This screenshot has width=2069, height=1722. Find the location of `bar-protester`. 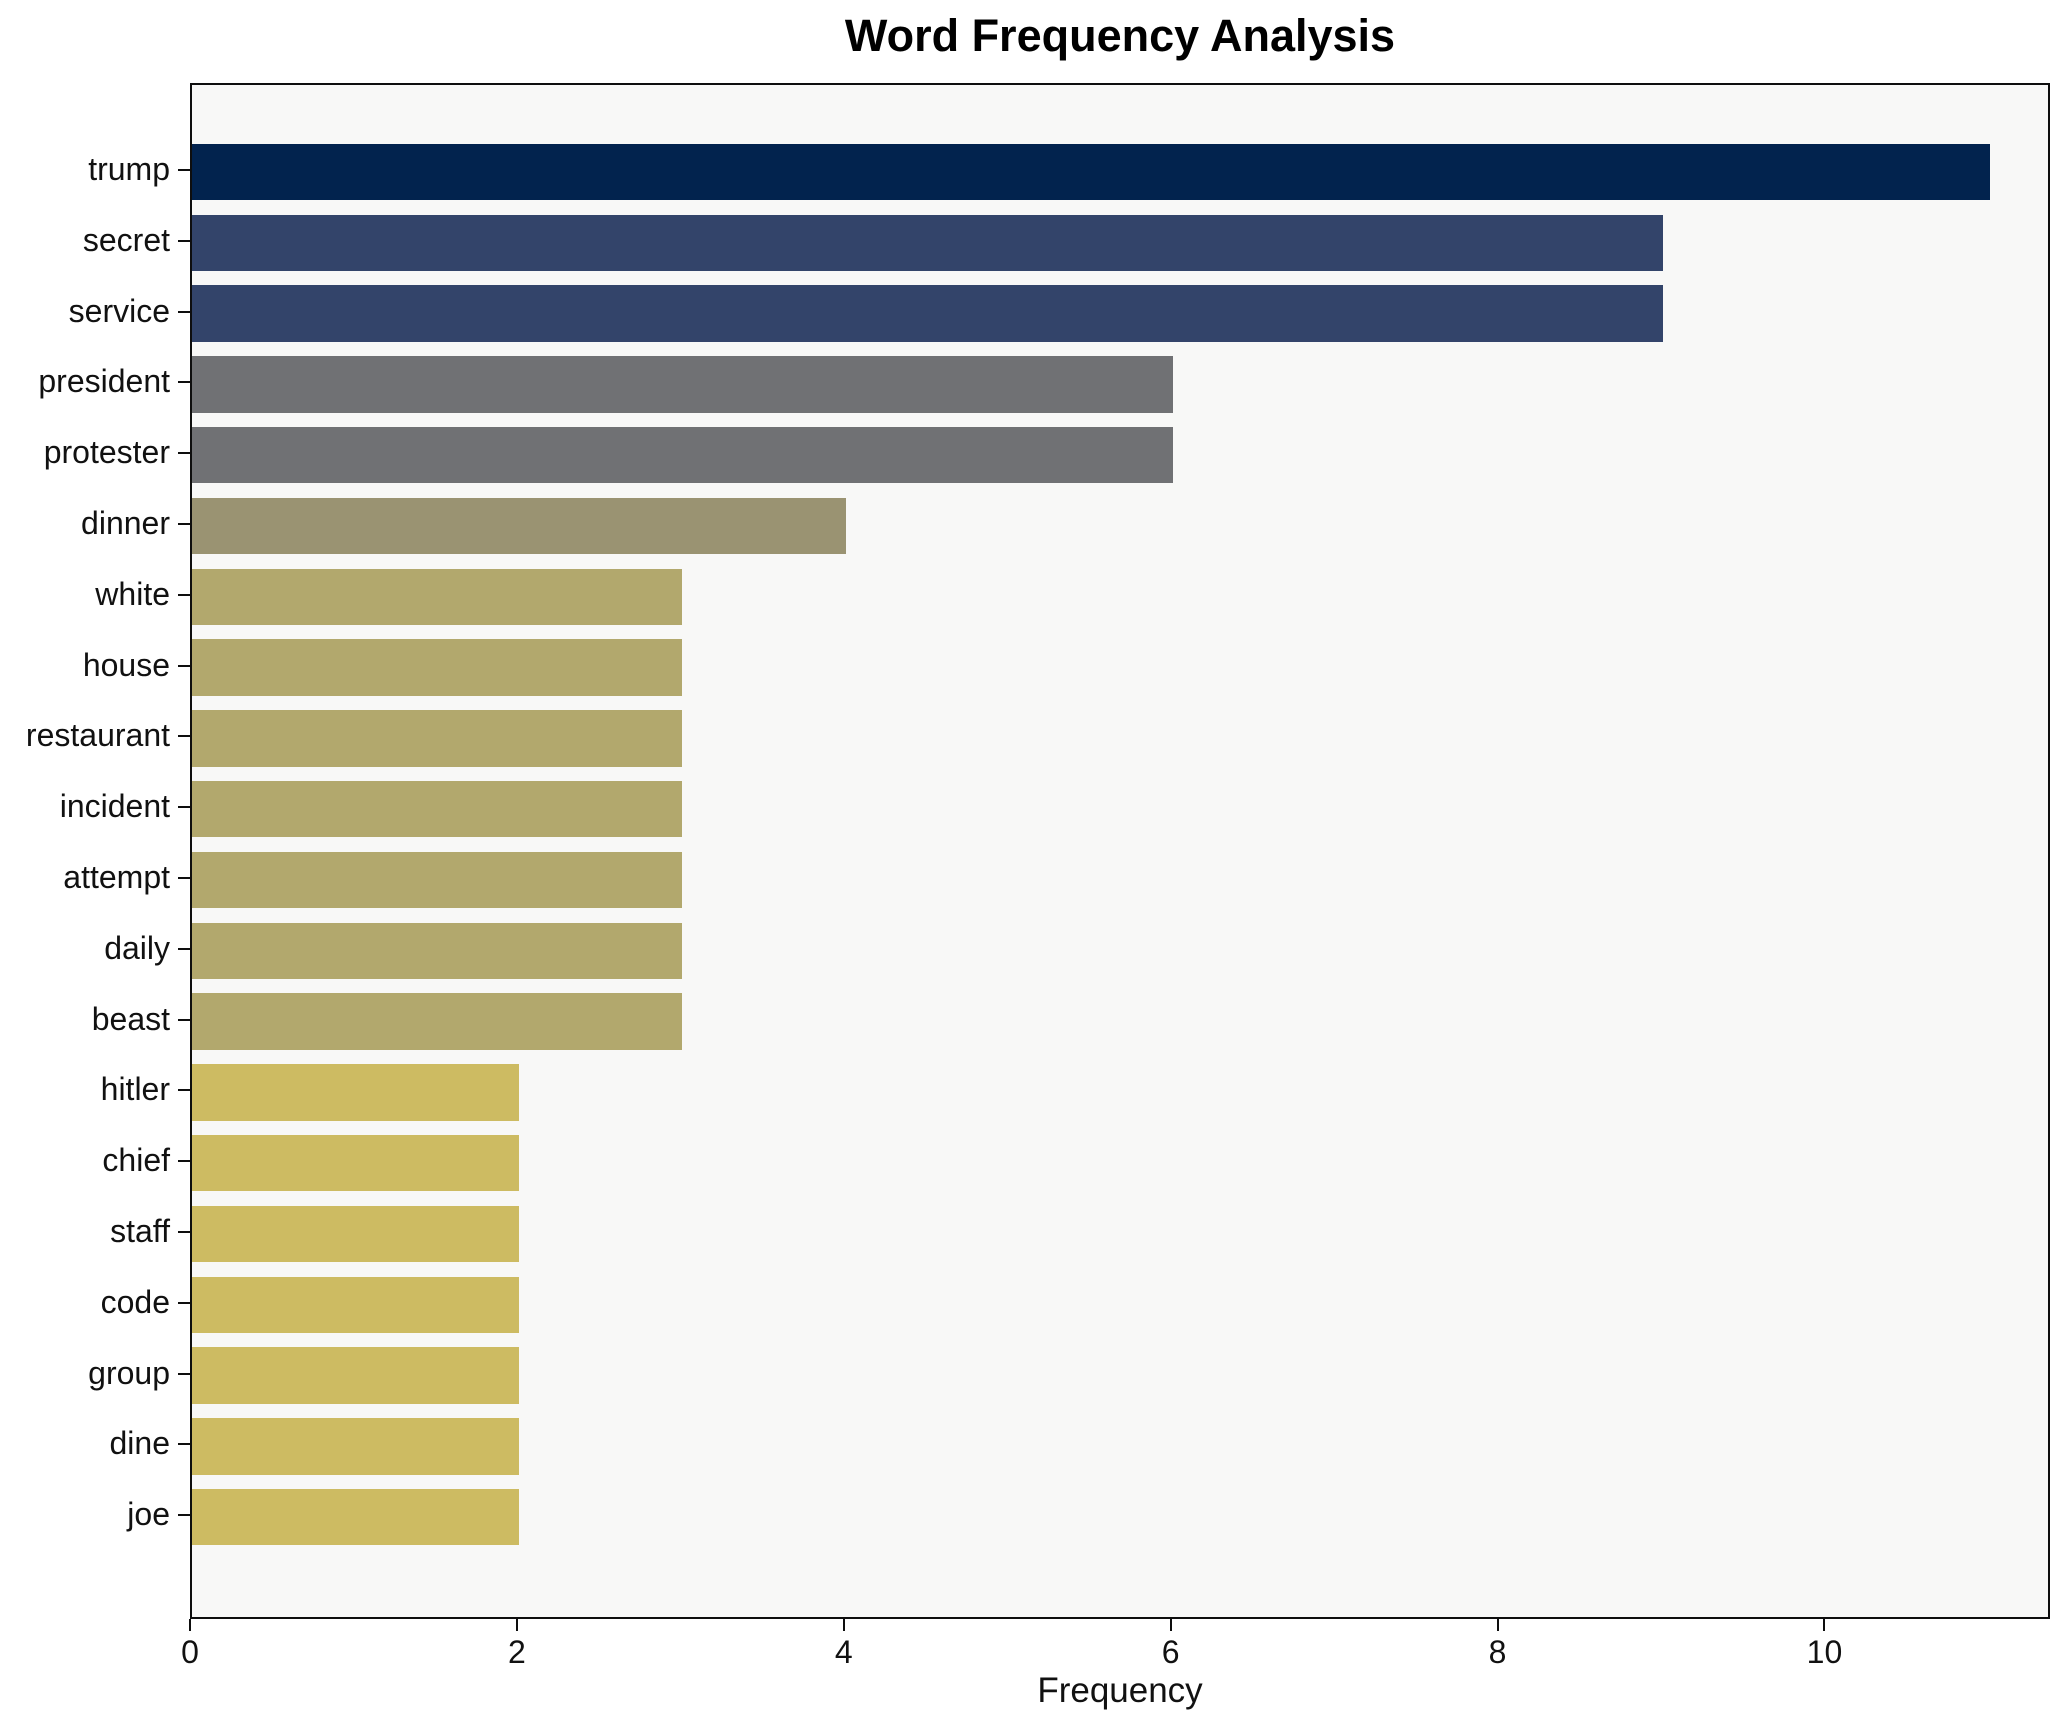

bar-protester is located at coordinates (682, 455).